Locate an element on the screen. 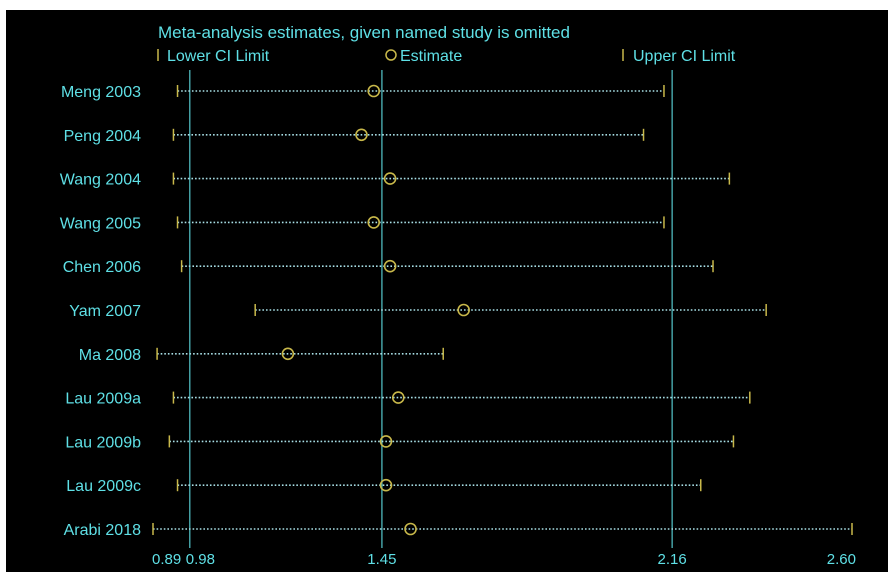 This screenshot has height=577, width=893. legend-upper-label: Upper CI Limit is located at coordinates (684, 56).